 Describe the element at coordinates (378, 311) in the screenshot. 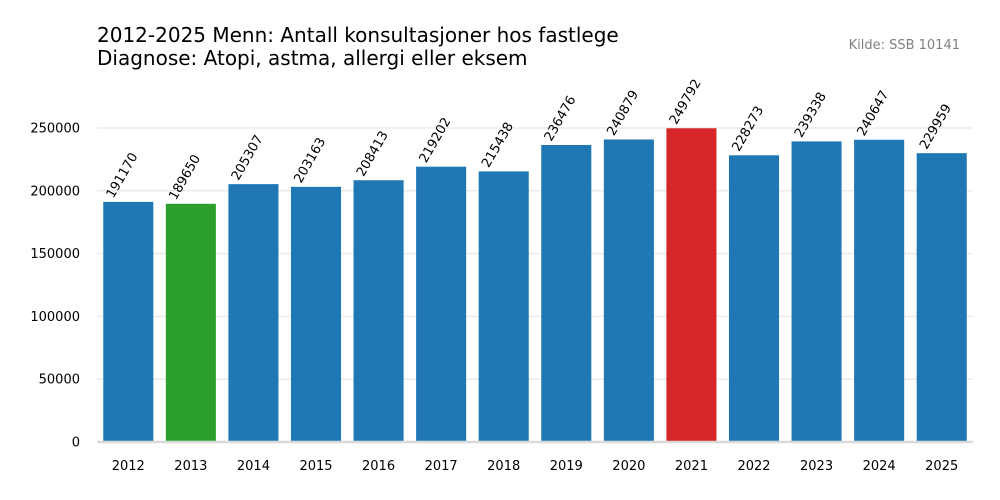

I see `bar-2016` at that location.